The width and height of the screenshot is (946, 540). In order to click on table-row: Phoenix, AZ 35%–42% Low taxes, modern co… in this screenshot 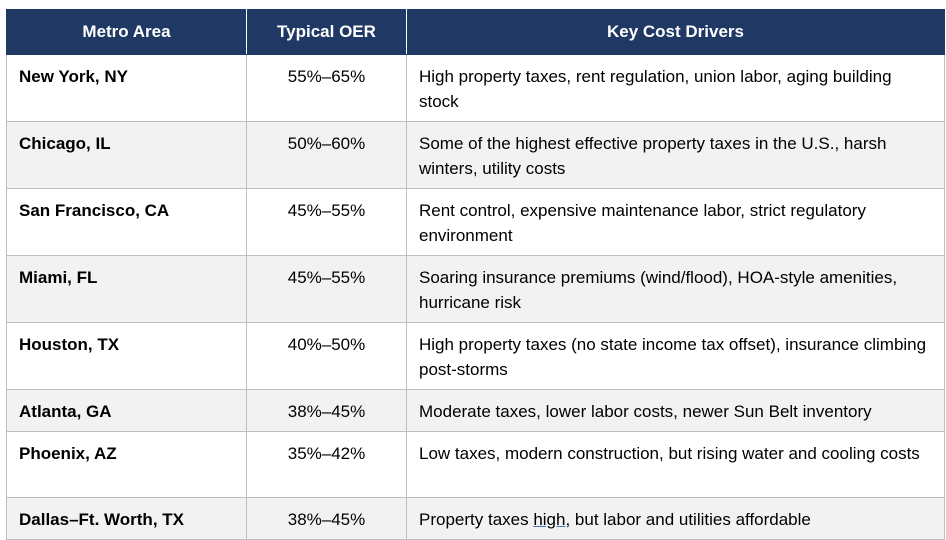, I will do `click(475, 464)`.